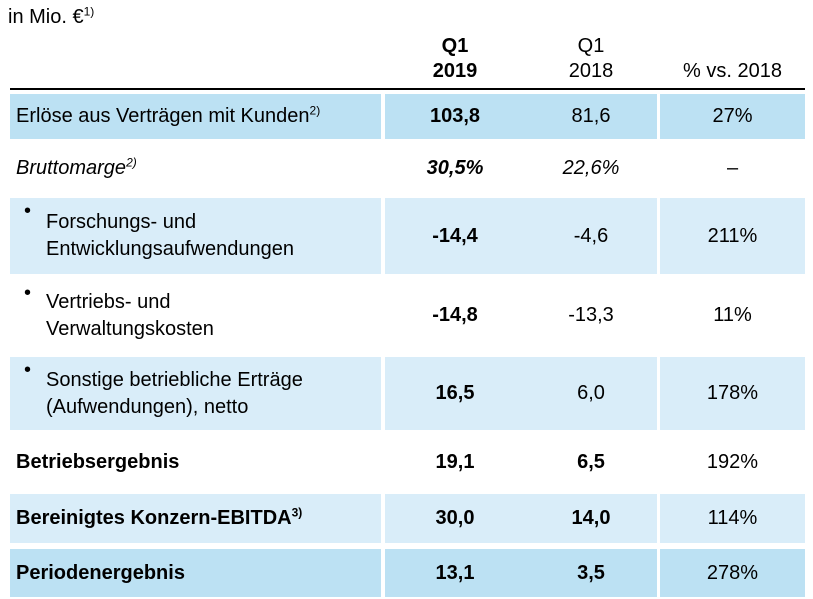 The height and width of the screenshot is (599, 813). I want to click on row-label: Betriebsergebnis, so click(98, 461).